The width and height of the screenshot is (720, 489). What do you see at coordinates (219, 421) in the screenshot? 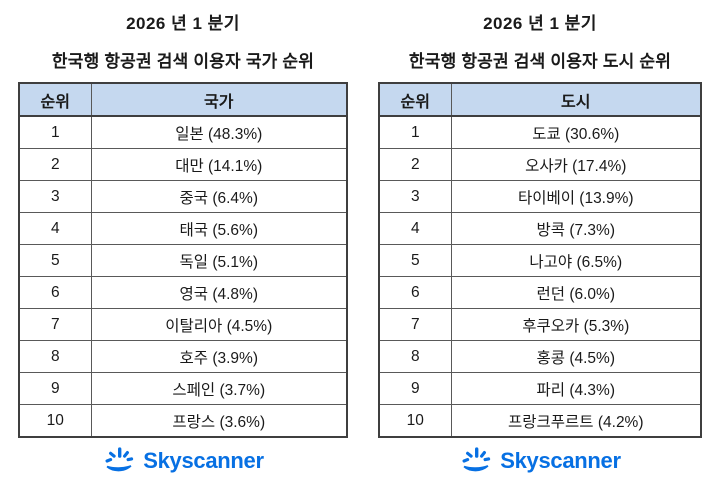
I see `country-cell: 프랑스 (3.6%)` at bounding box center [219, 421].